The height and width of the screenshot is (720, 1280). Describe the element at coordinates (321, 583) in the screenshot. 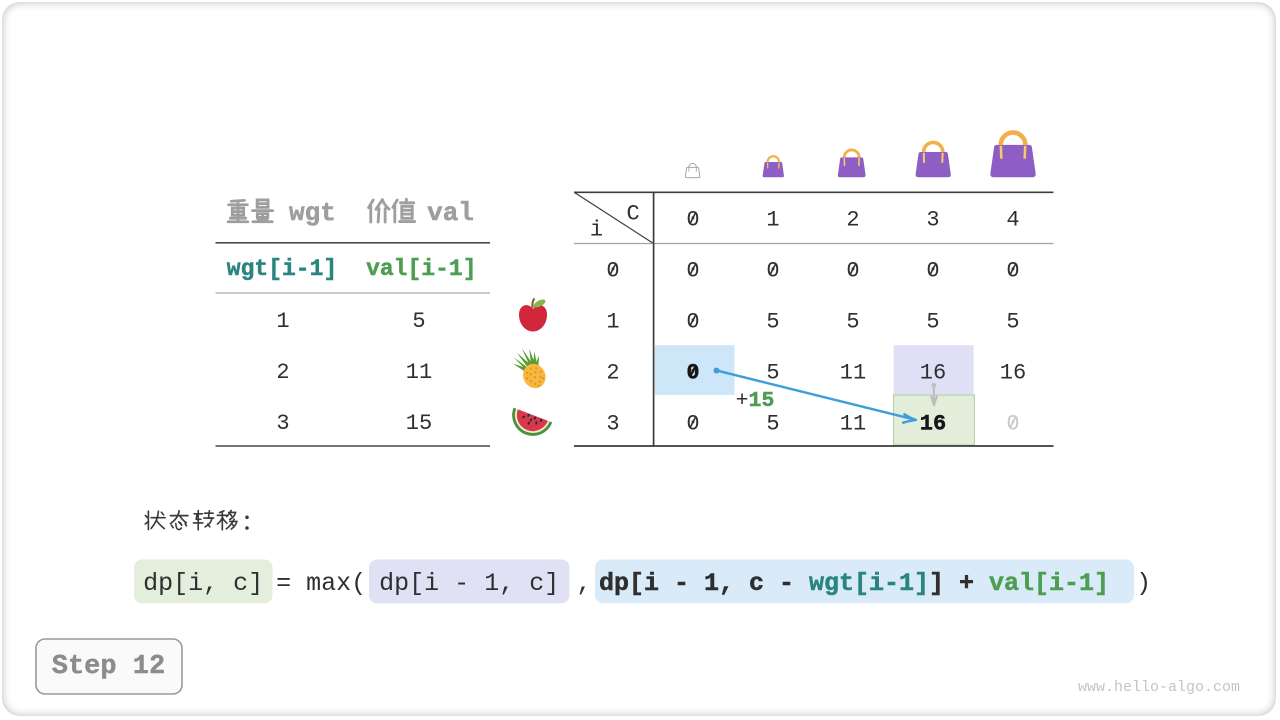

I see `svg-text: = max(` at that location.